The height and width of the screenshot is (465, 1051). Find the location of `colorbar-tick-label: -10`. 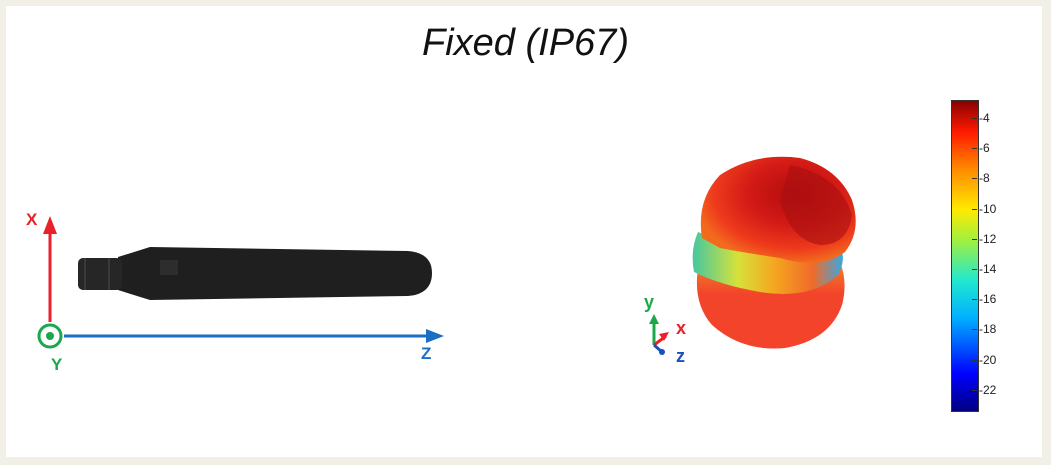

colorbar-tick-label: -10 is located at coordinates (988, 209).